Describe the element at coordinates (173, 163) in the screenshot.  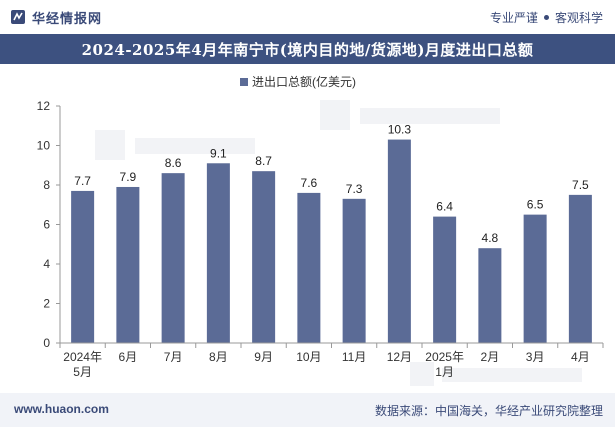
I see `value-label: 8.6` at that location.